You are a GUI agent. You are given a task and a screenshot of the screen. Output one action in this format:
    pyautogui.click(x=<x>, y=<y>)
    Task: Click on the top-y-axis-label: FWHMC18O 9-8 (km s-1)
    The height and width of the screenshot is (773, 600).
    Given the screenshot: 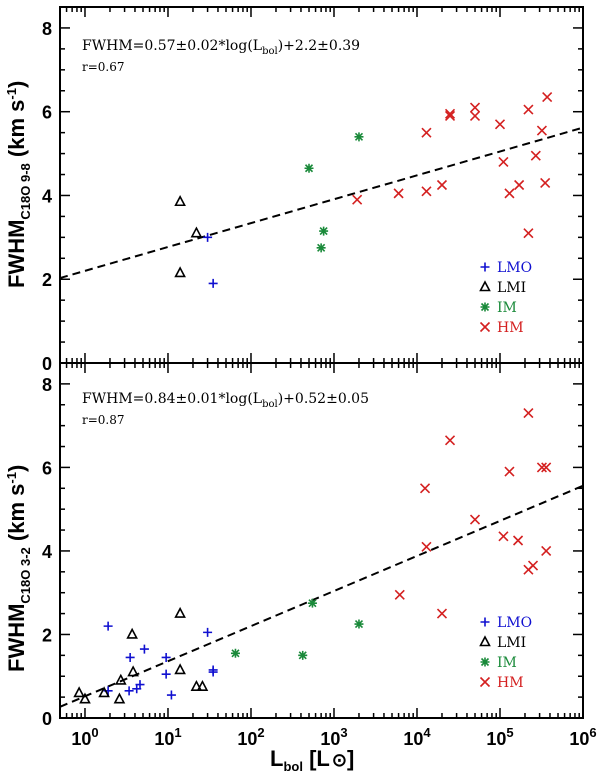 What is the action you would take?
    pyautogui.click(x=18, y=184)
    